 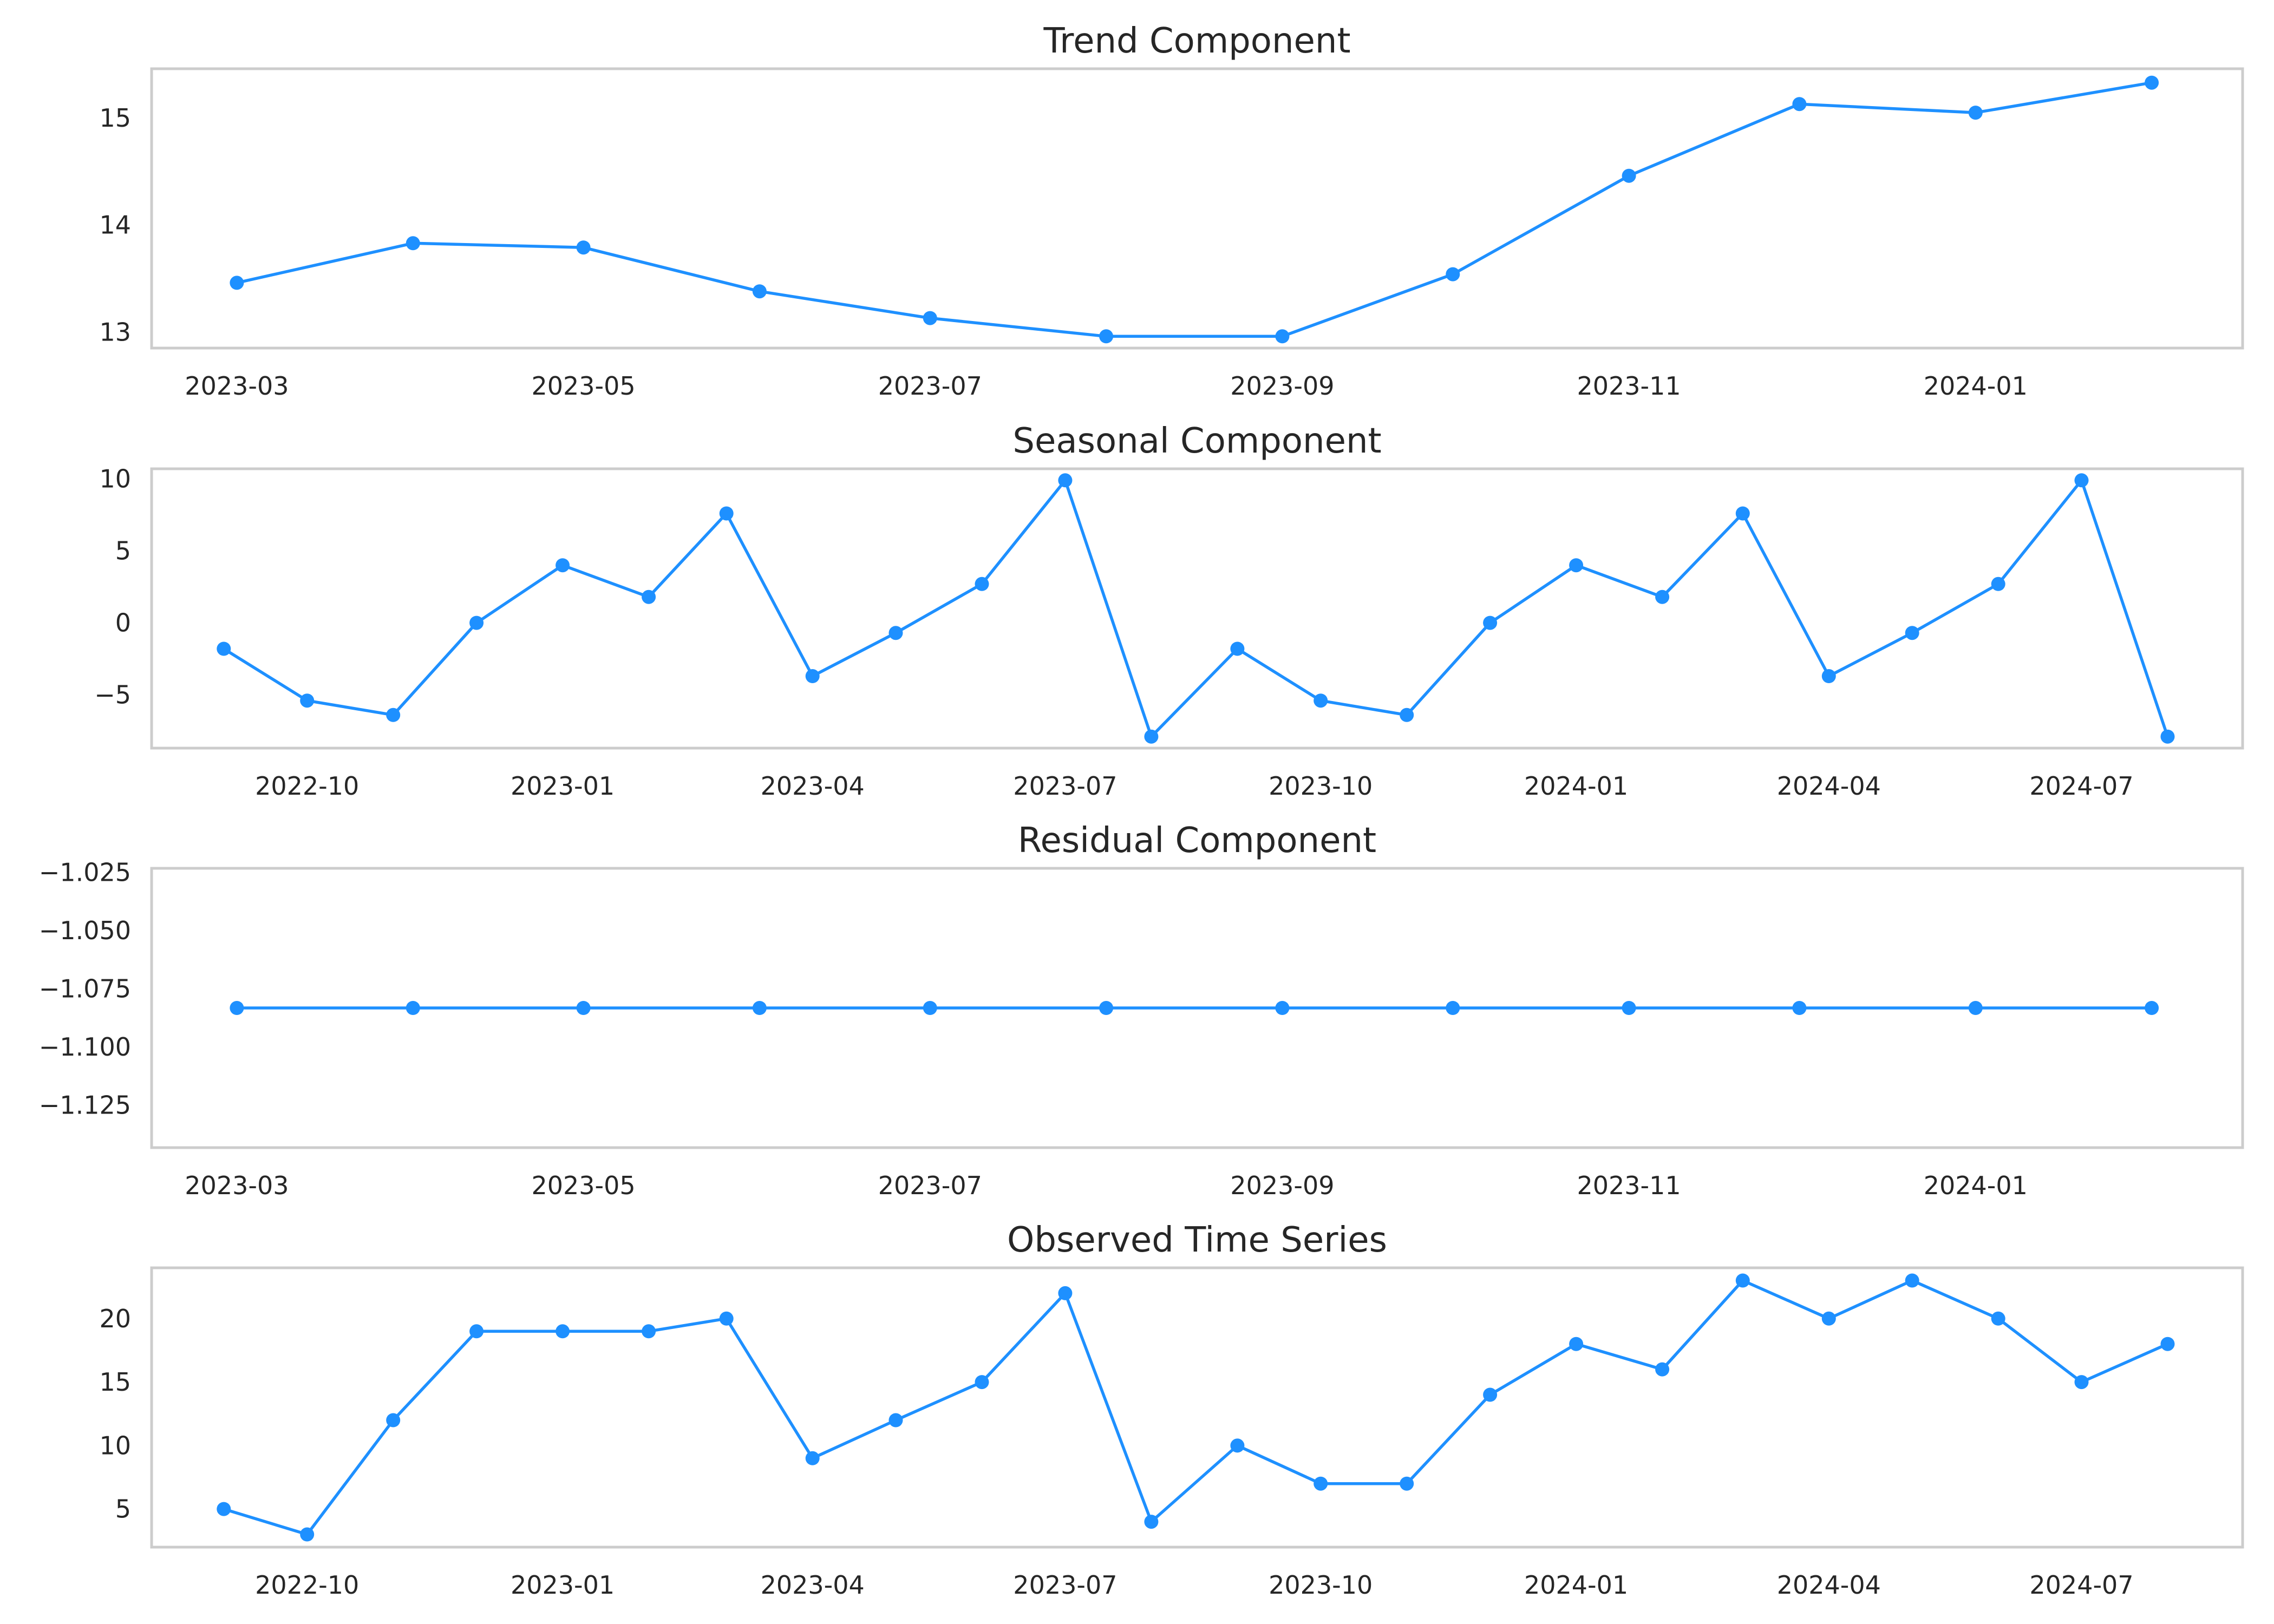 I want to click on x-tick-label: 2022-10, so click(x=307, y=786).